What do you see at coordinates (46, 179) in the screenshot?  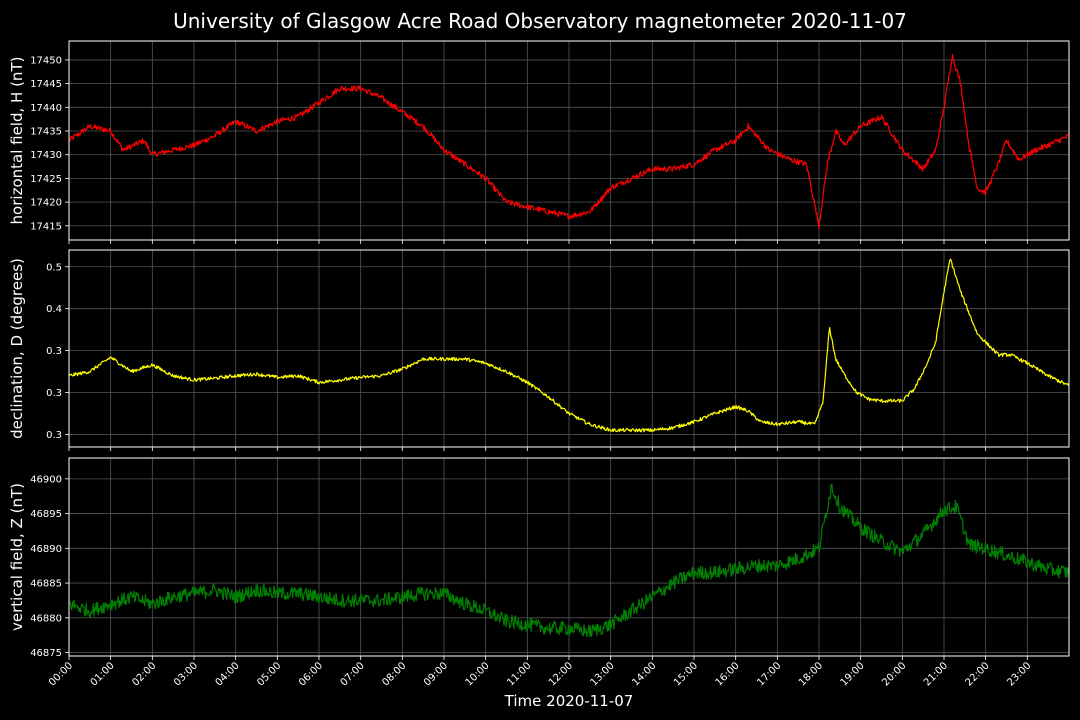 I see `y-tick-label: 17425` at bounding box center [46, 179].